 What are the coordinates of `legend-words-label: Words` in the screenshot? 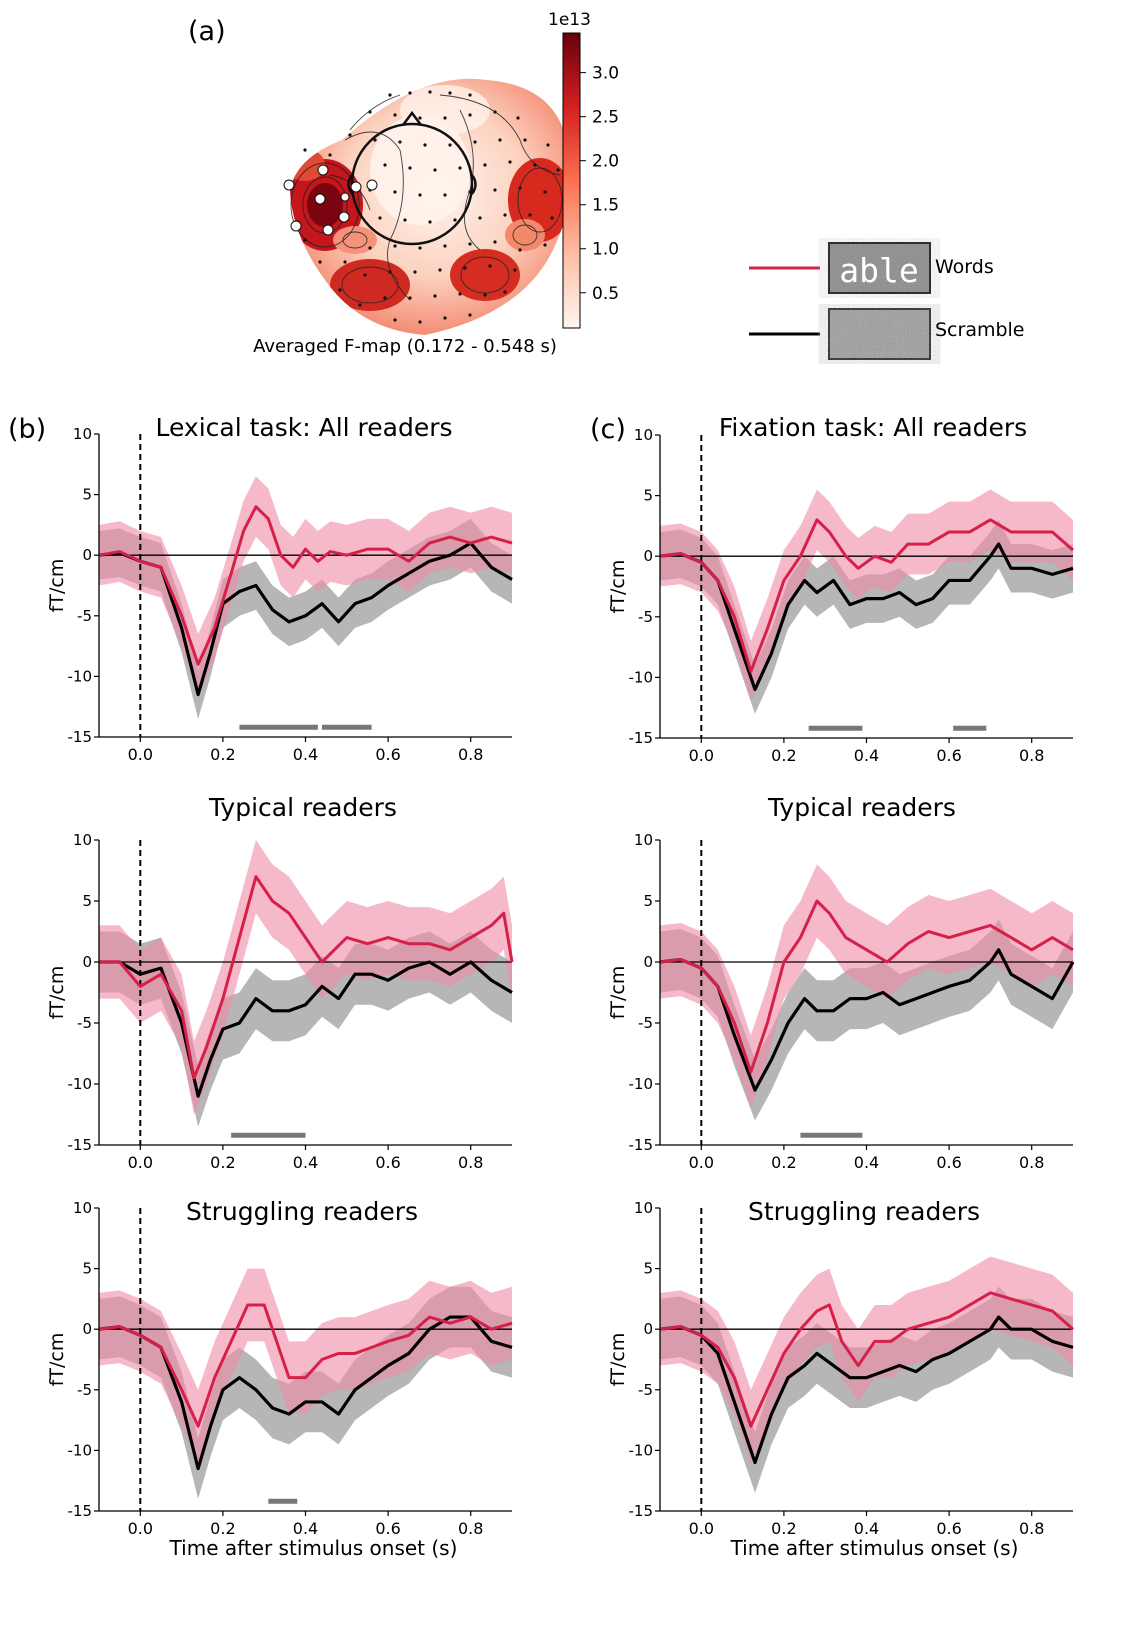 It's located at (964, 267).